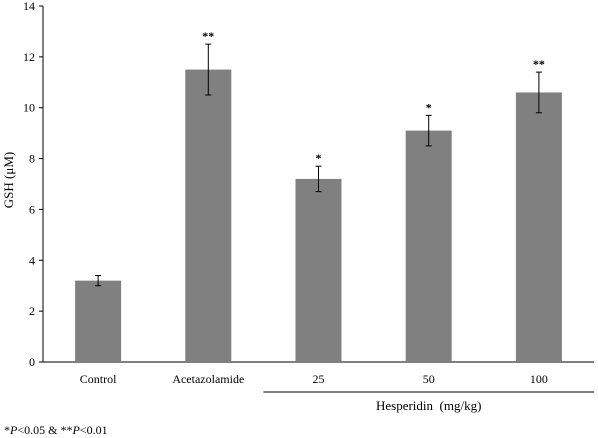 The width and height of the screenshot is (598, 438). I want to click on bar-acetazolamide, so click(208, 216).